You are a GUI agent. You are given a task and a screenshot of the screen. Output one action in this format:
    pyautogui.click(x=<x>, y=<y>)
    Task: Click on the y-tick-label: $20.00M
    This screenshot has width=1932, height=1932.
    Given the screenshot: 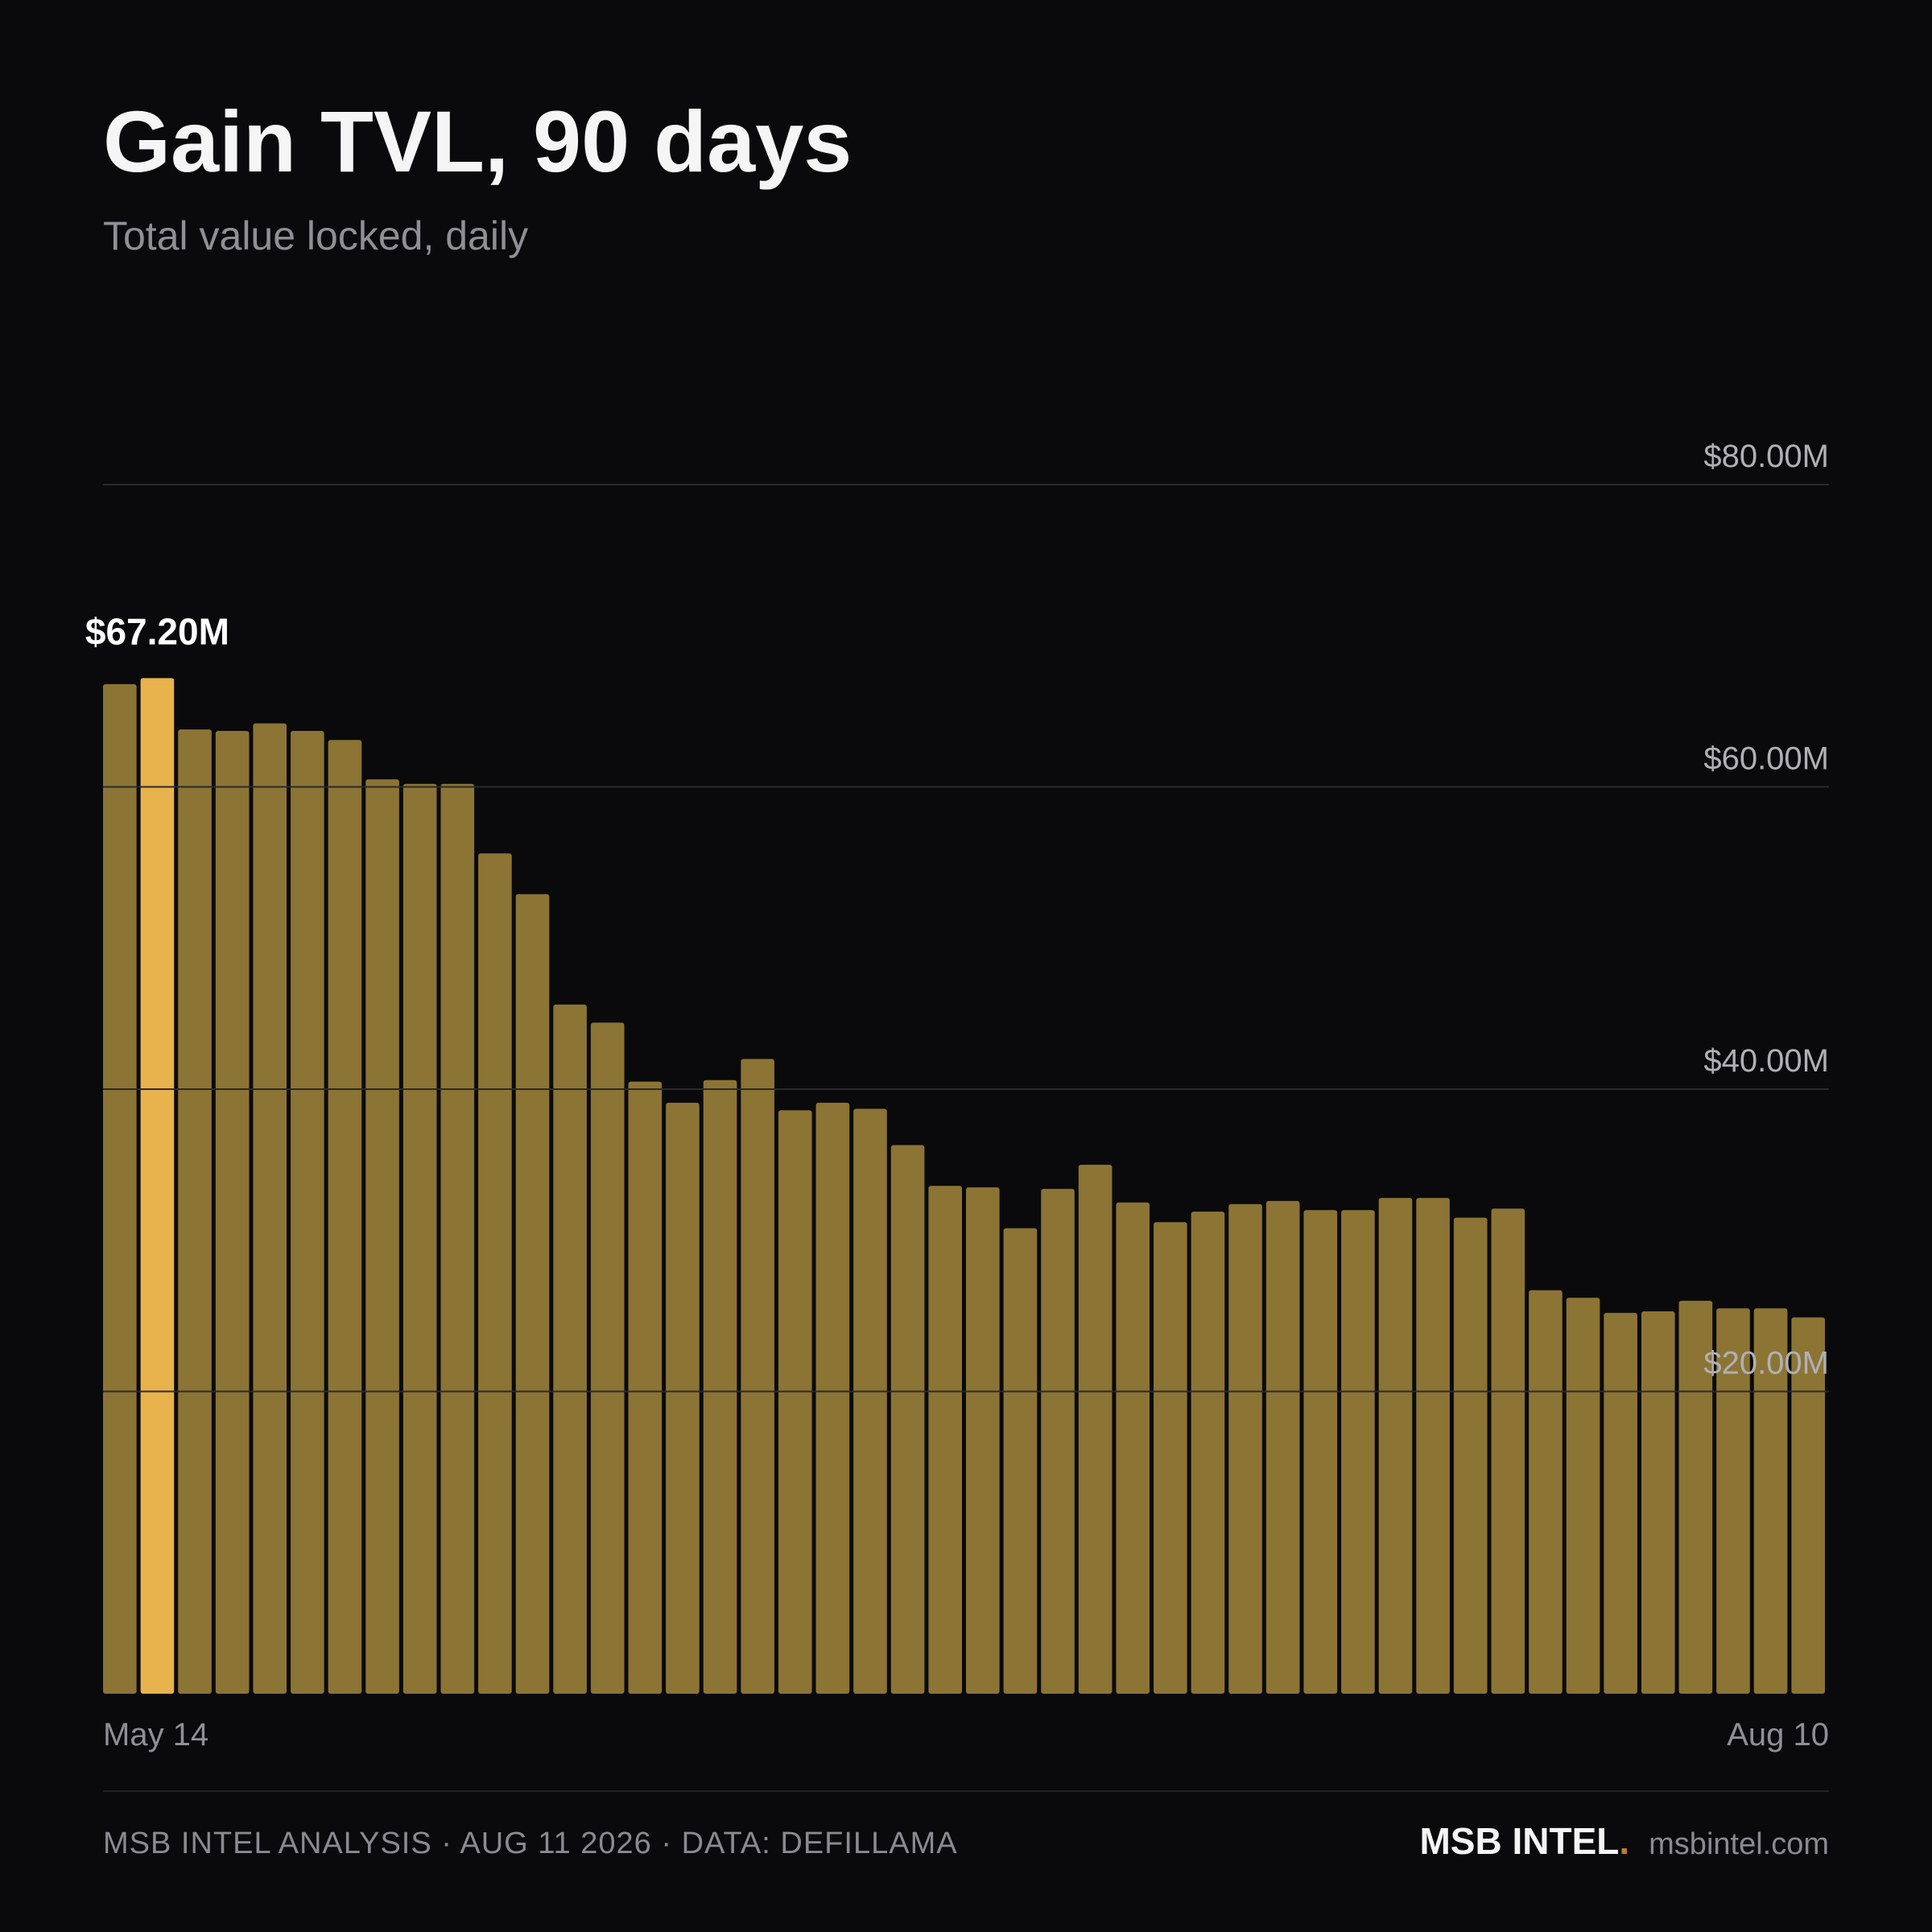 What is the action you would take?
    pyautogui.click(x=1766, y=1363)
    